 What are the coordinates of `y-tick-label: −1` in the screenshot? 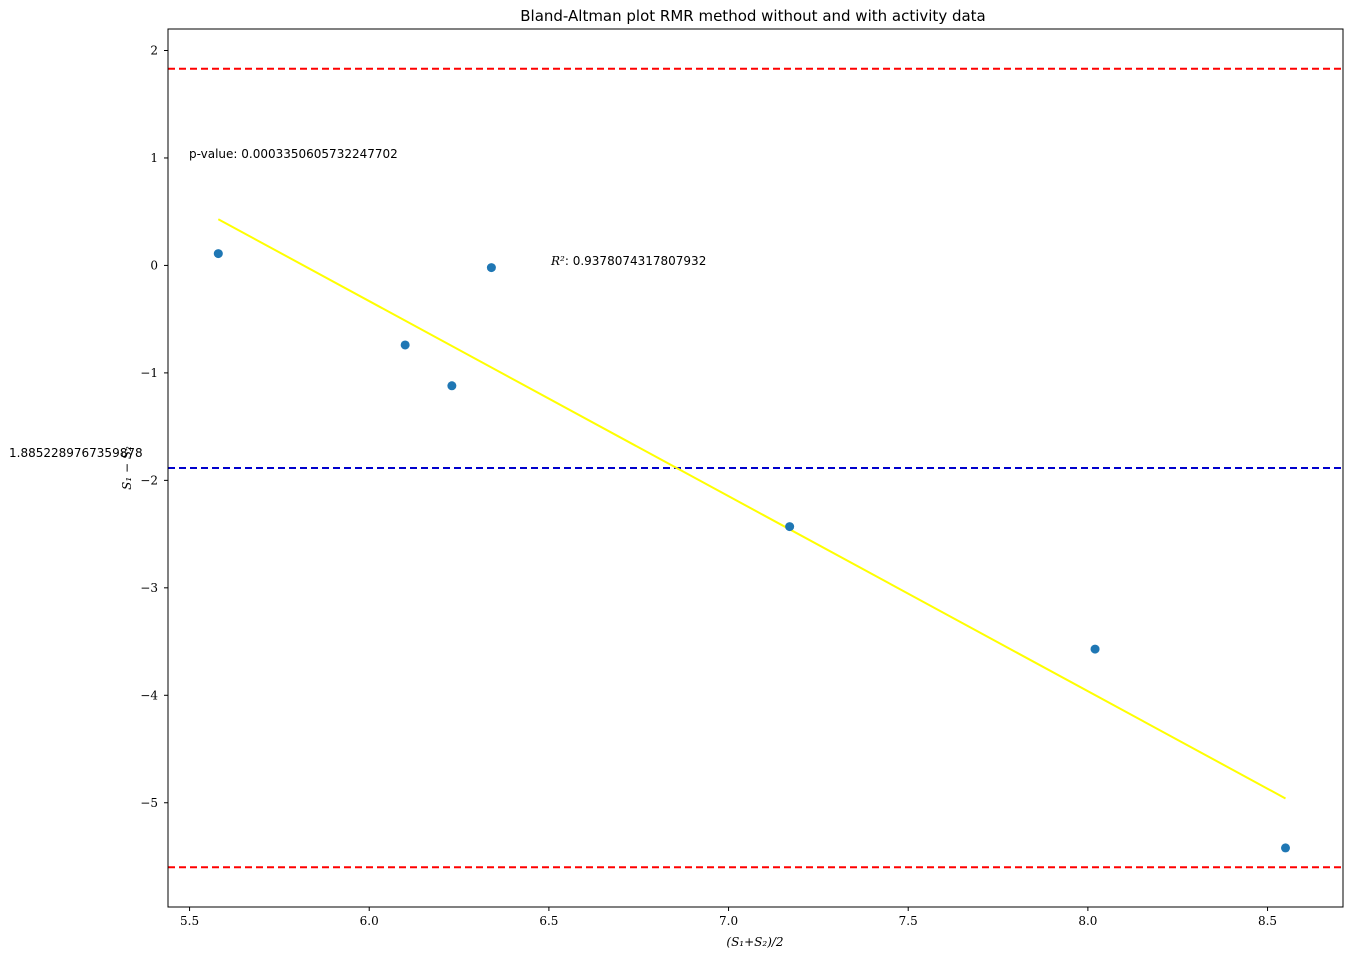 It's located at (149, 373).